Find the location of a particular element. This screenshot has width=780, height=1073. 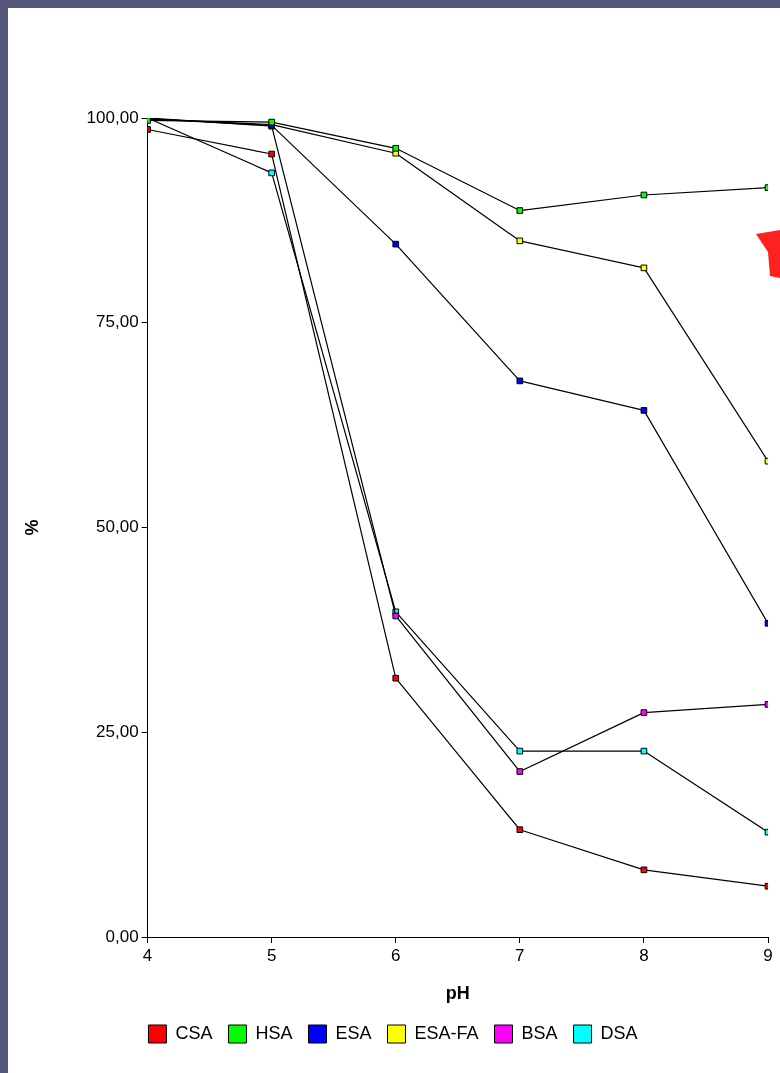

legend-label: ESA is located at coordinates (353, 1032).